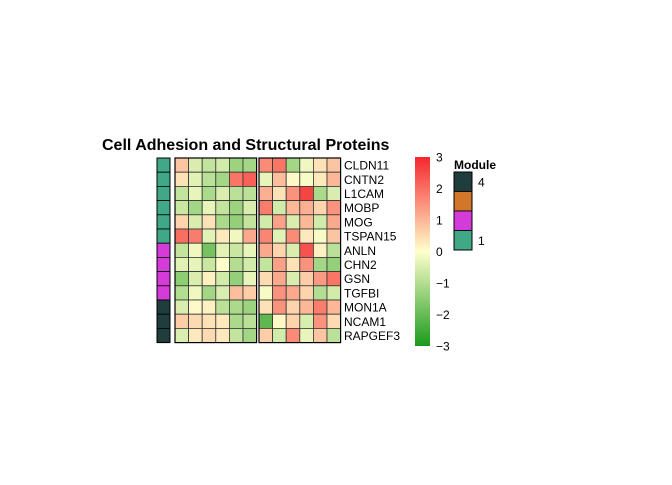 The image size is (672, 485). I want to click on row-label-TGFBI: TGFBI, so click(361, 293).